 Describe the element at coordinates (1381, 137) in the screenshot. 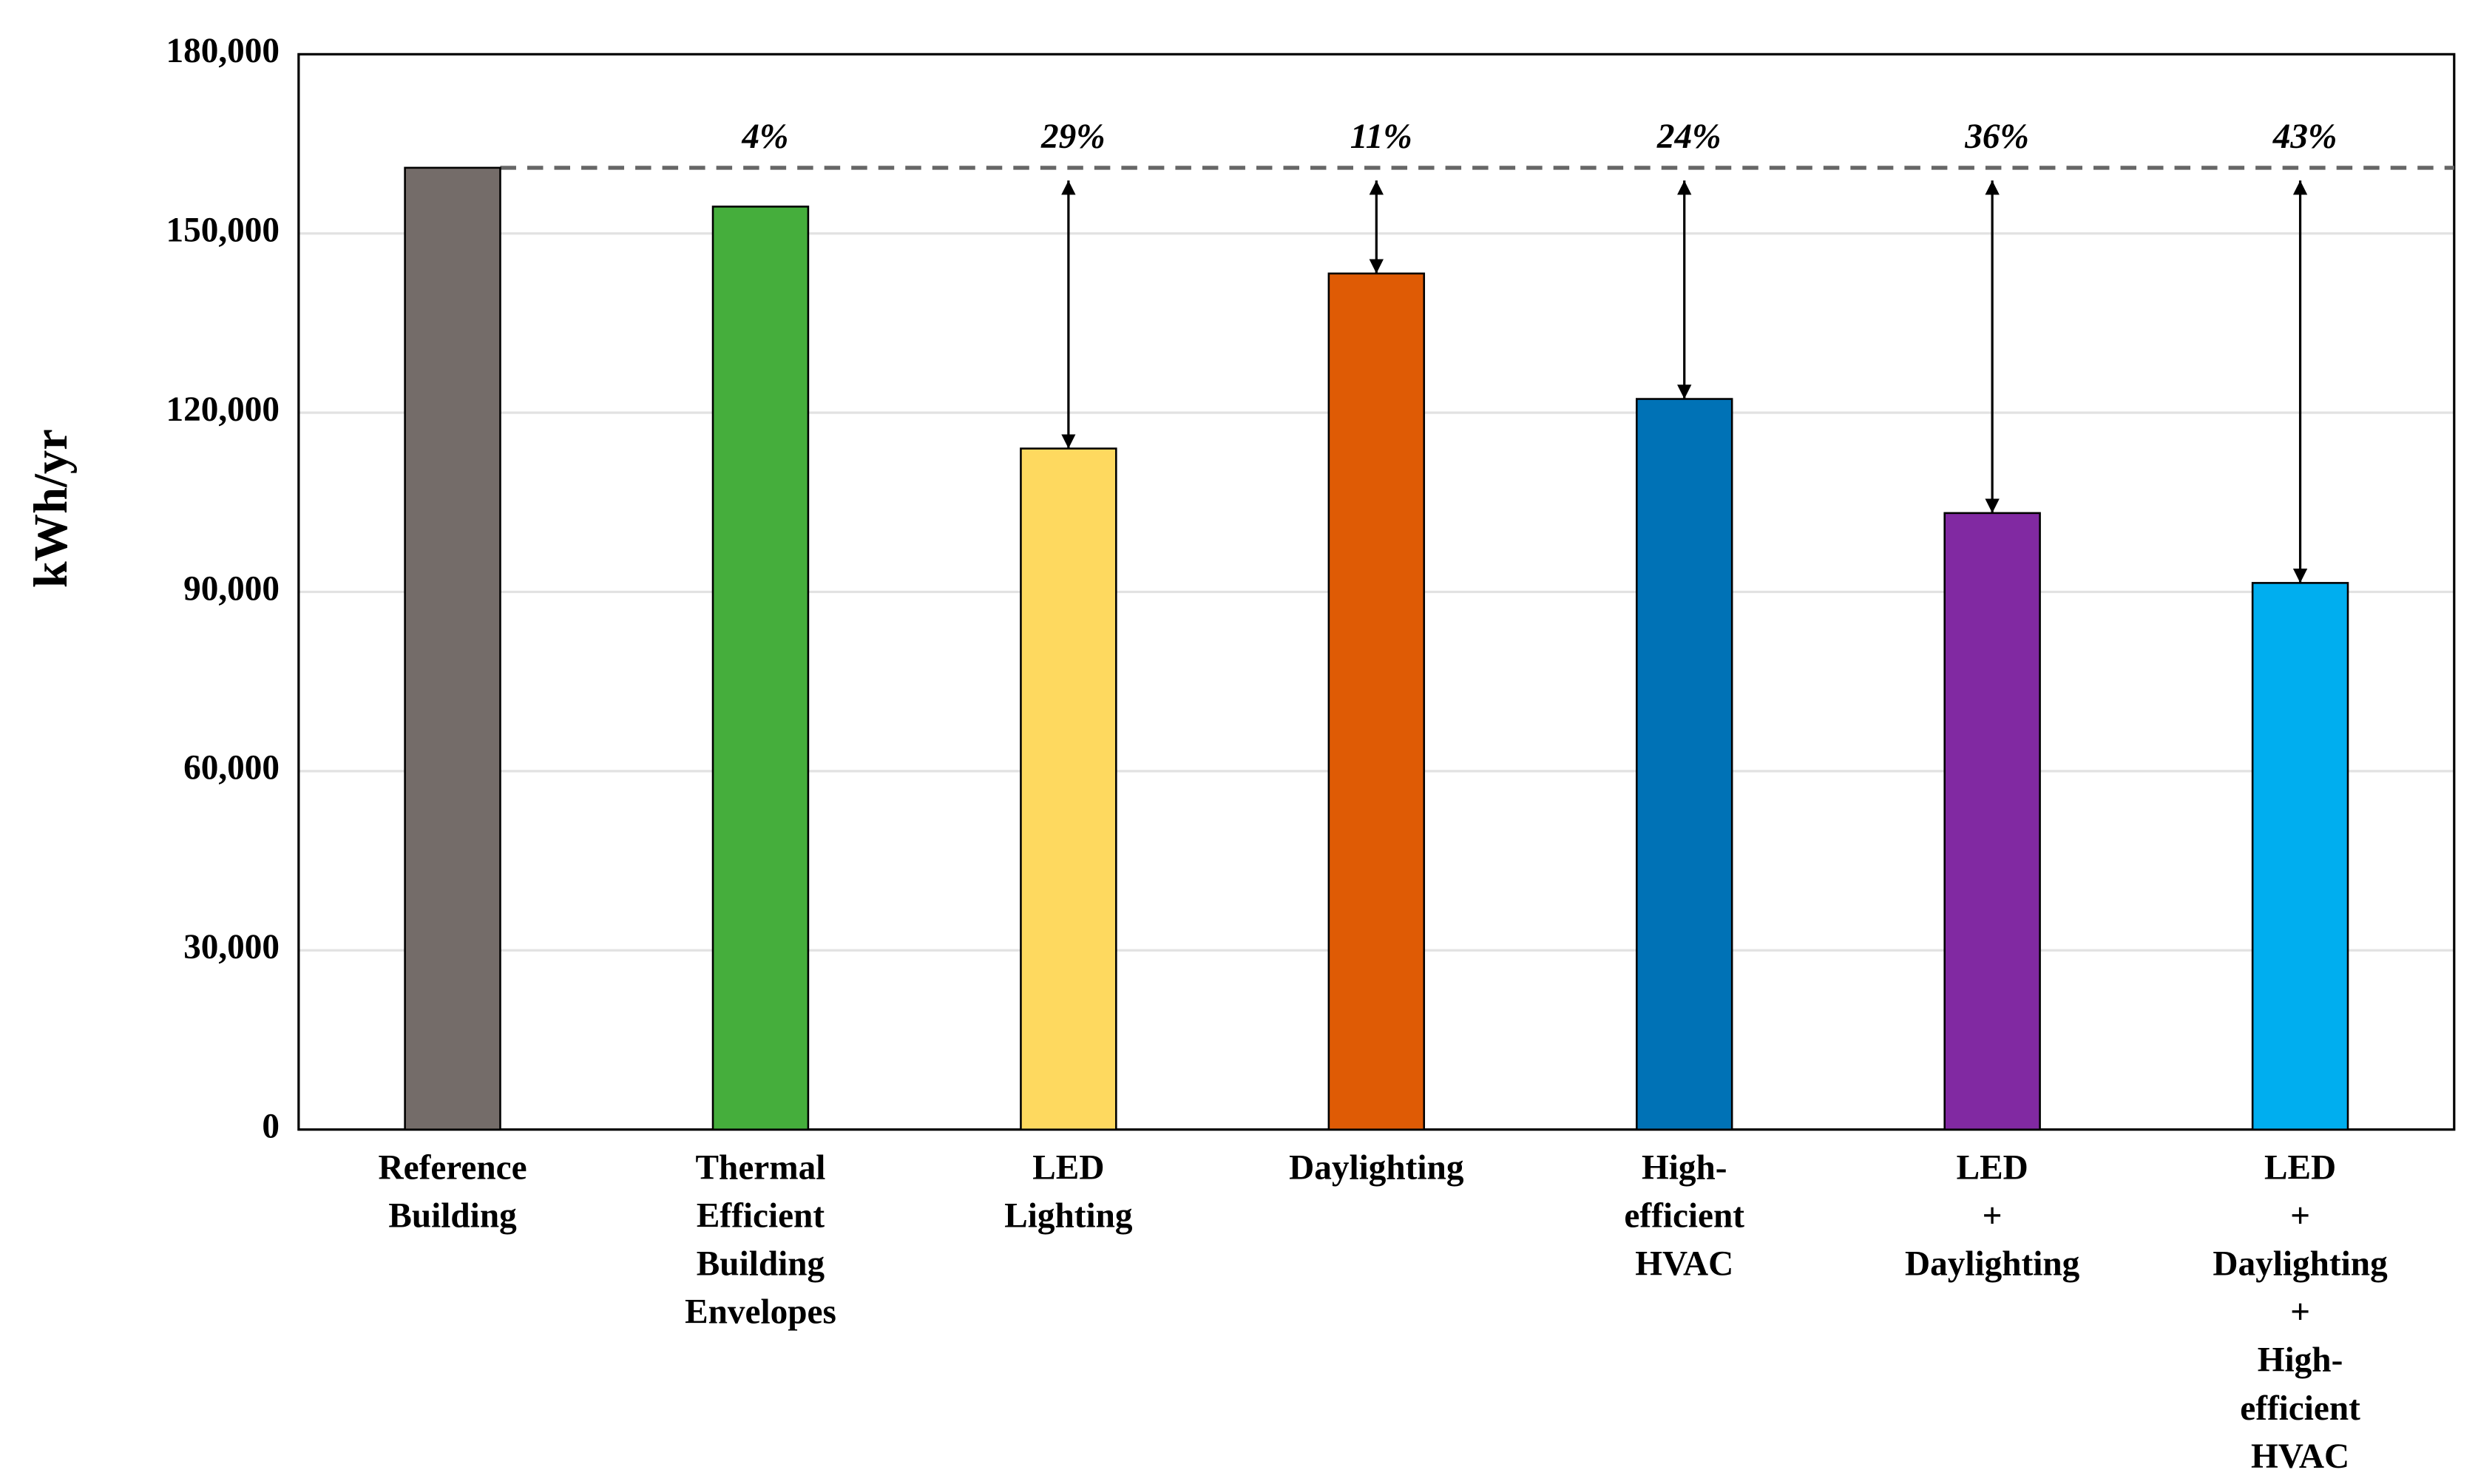

I see `savings-label: 11%` at that location.